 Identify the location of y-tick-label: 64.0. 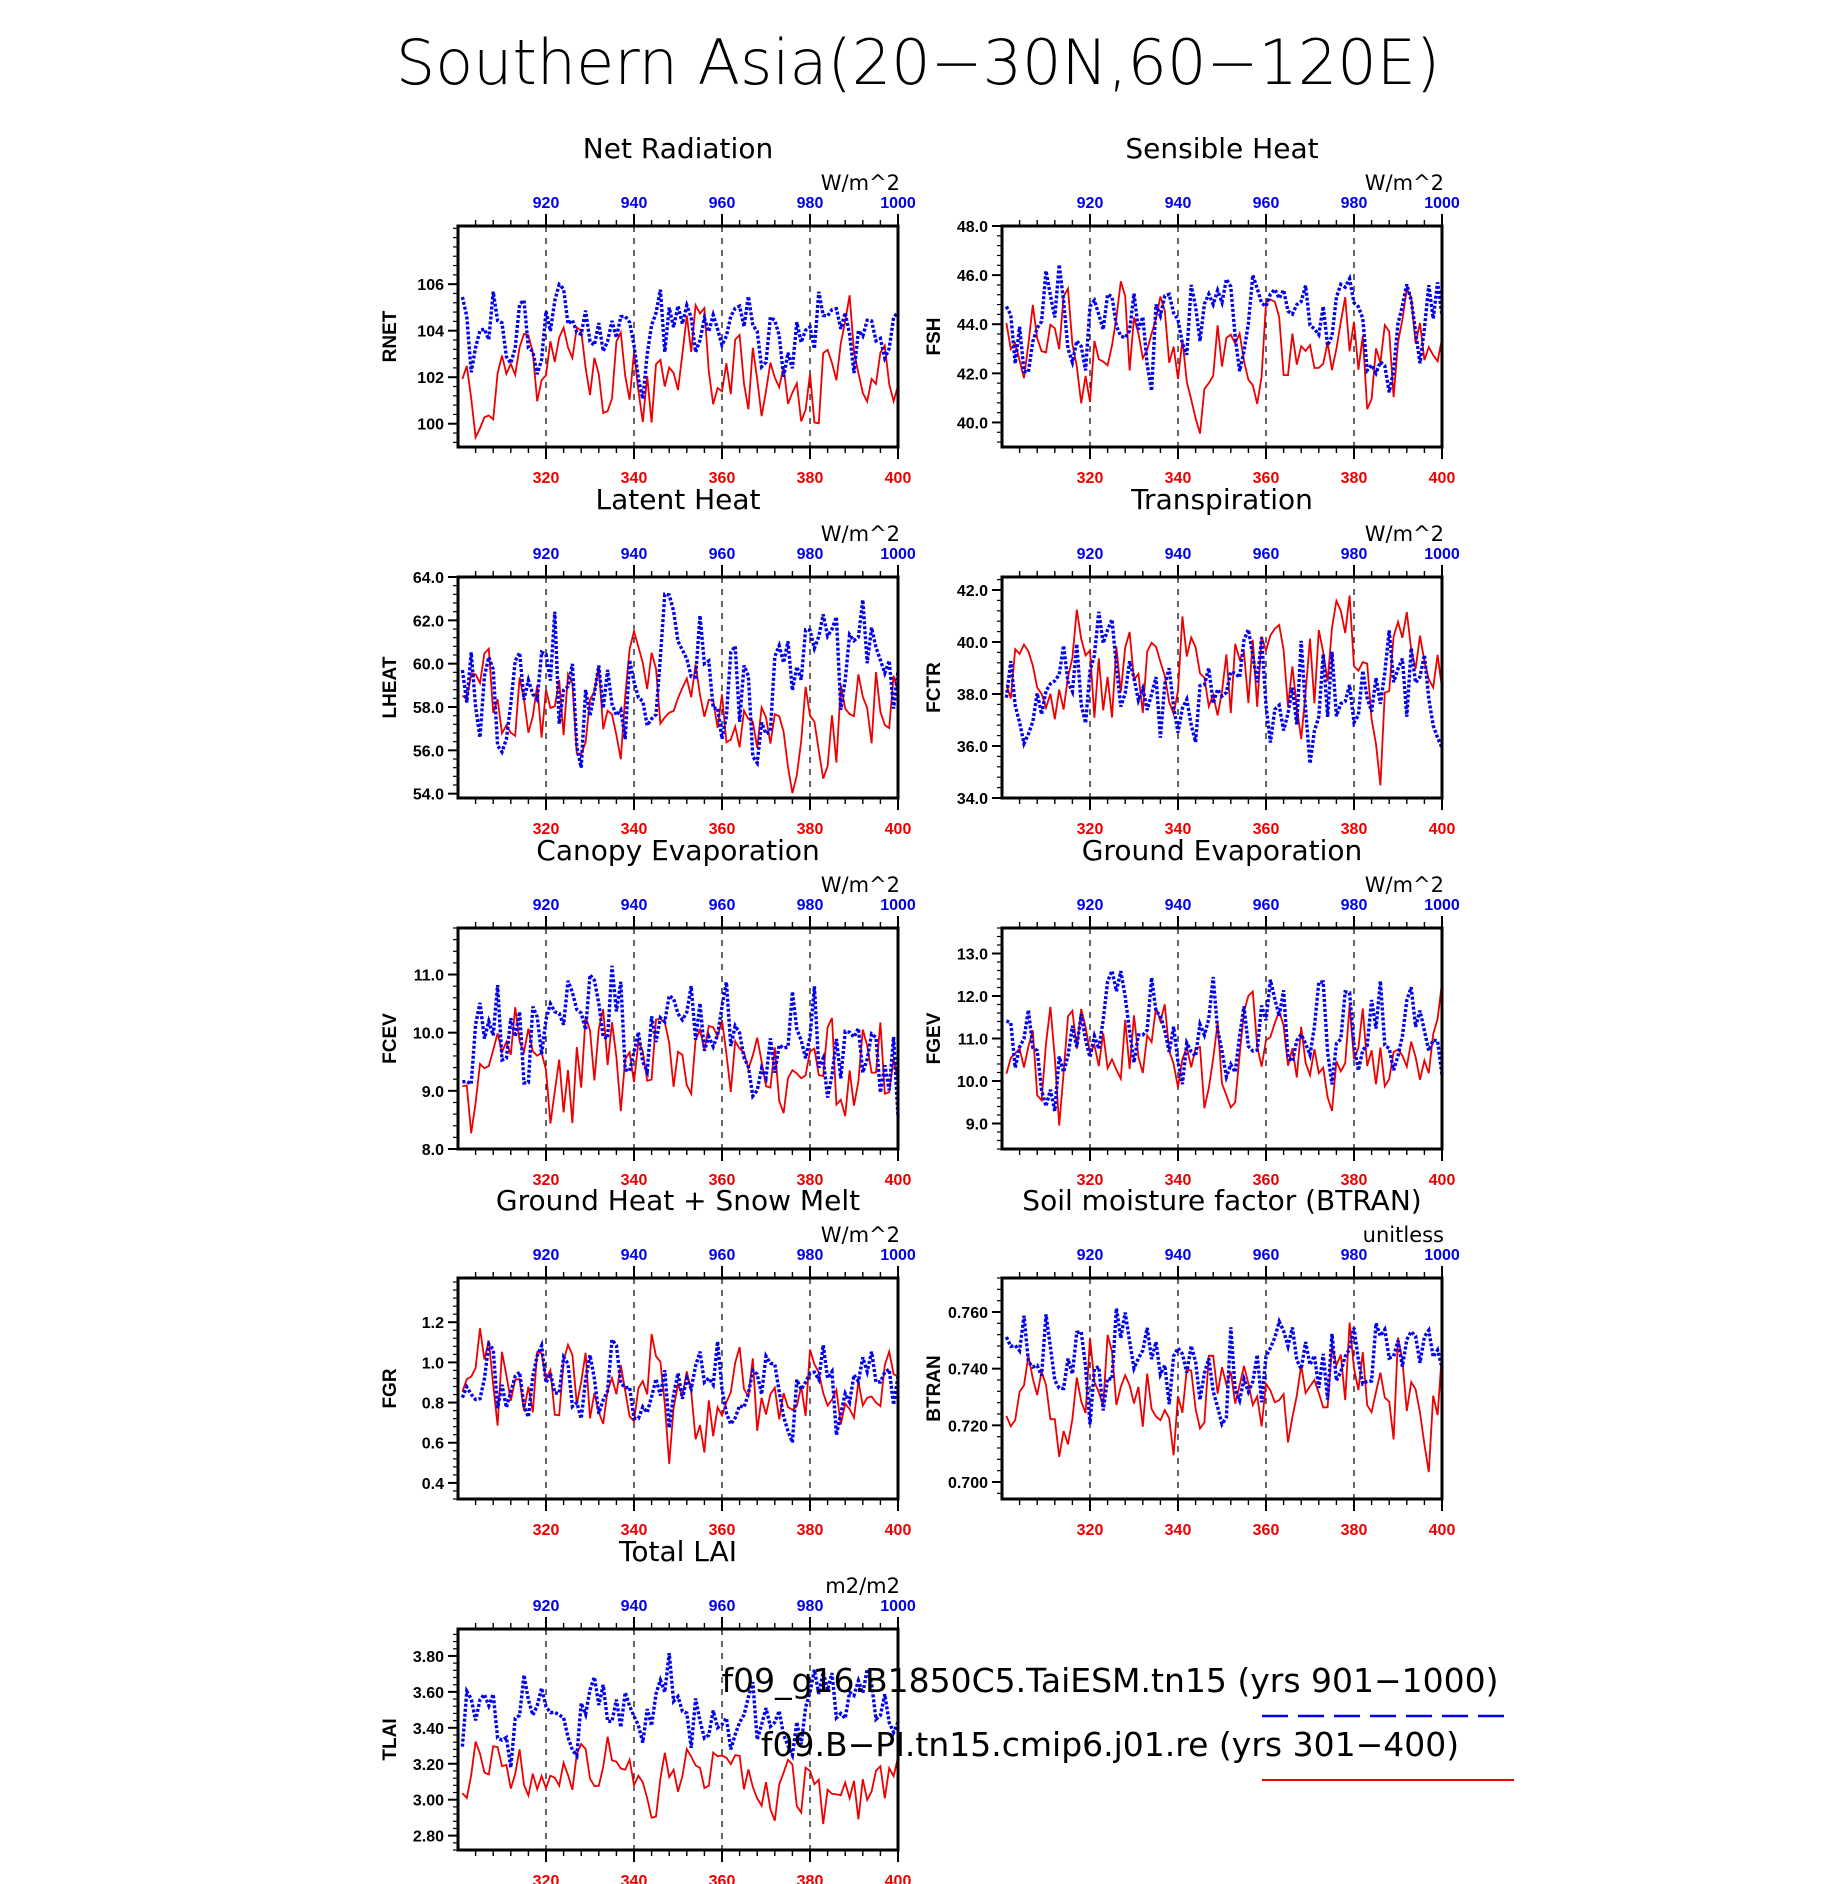
(428, 578).